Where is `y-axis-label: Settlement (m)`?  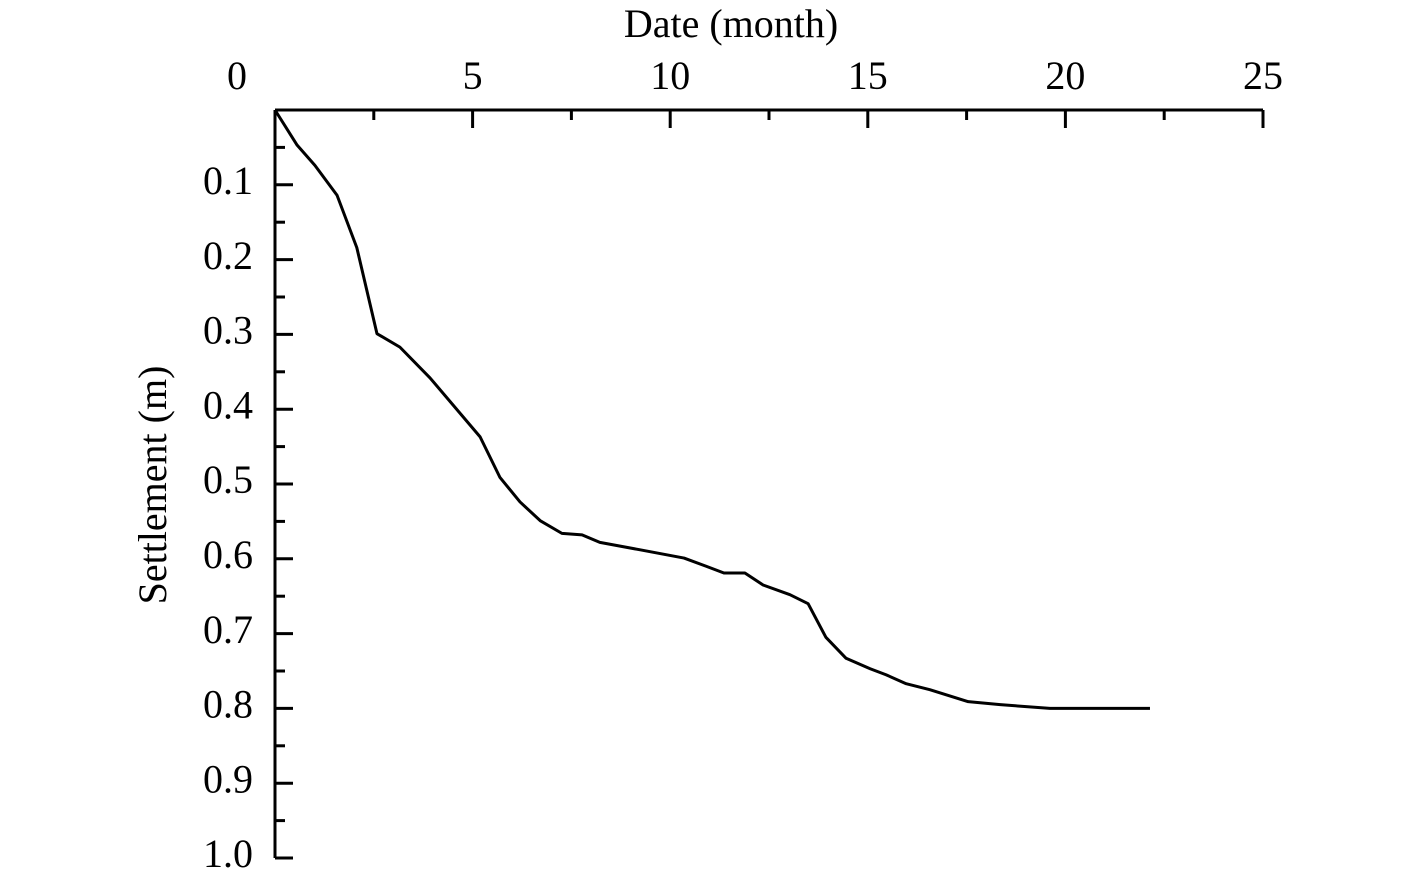 y-axis-label: Settlement (m) is located at coordinates (152, 485).